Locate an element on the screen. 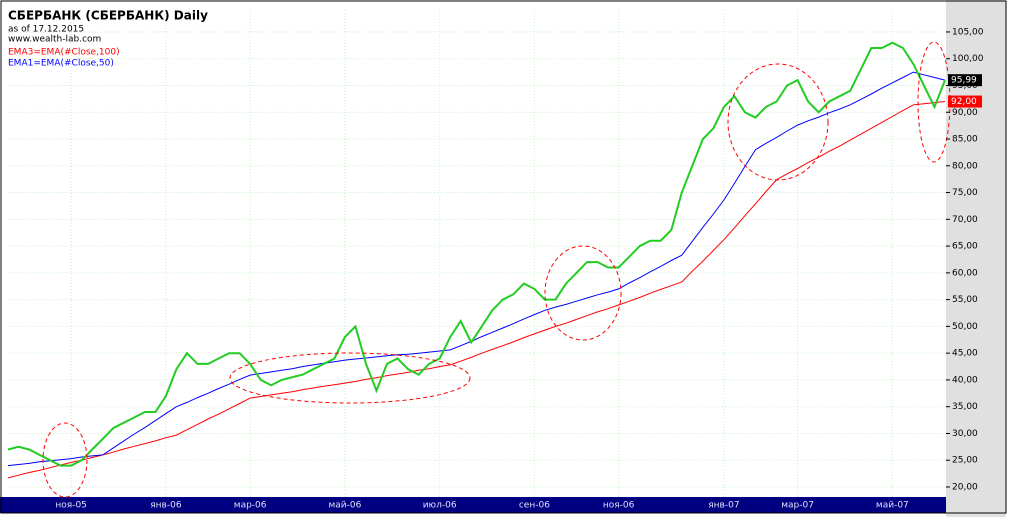 This screenshot has height=517, width=1010. y-tick-label: 90,00 is located at coordinates (965, 113).